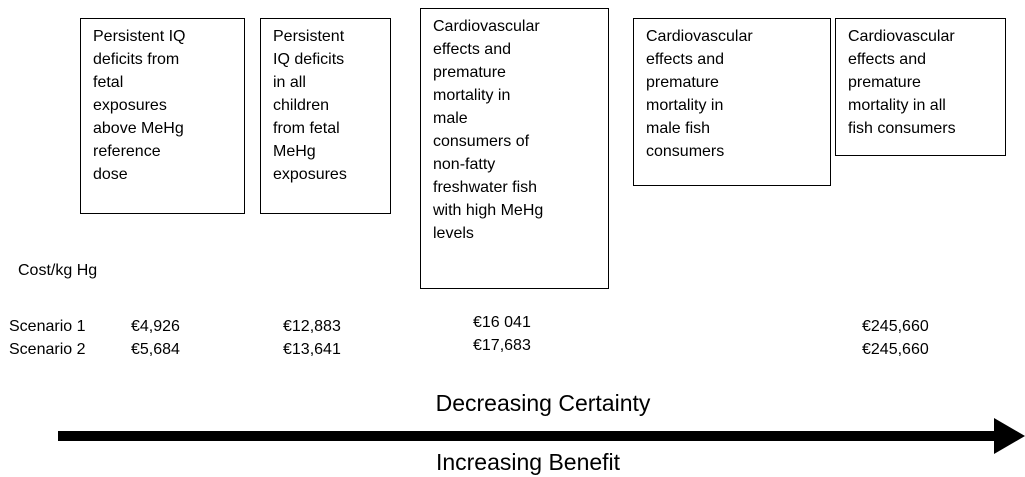 This screenshot has width=1025, height=477. Describe the element at coordinates (127, 151) in the screenshot. I see `box-line: reference` at that location.